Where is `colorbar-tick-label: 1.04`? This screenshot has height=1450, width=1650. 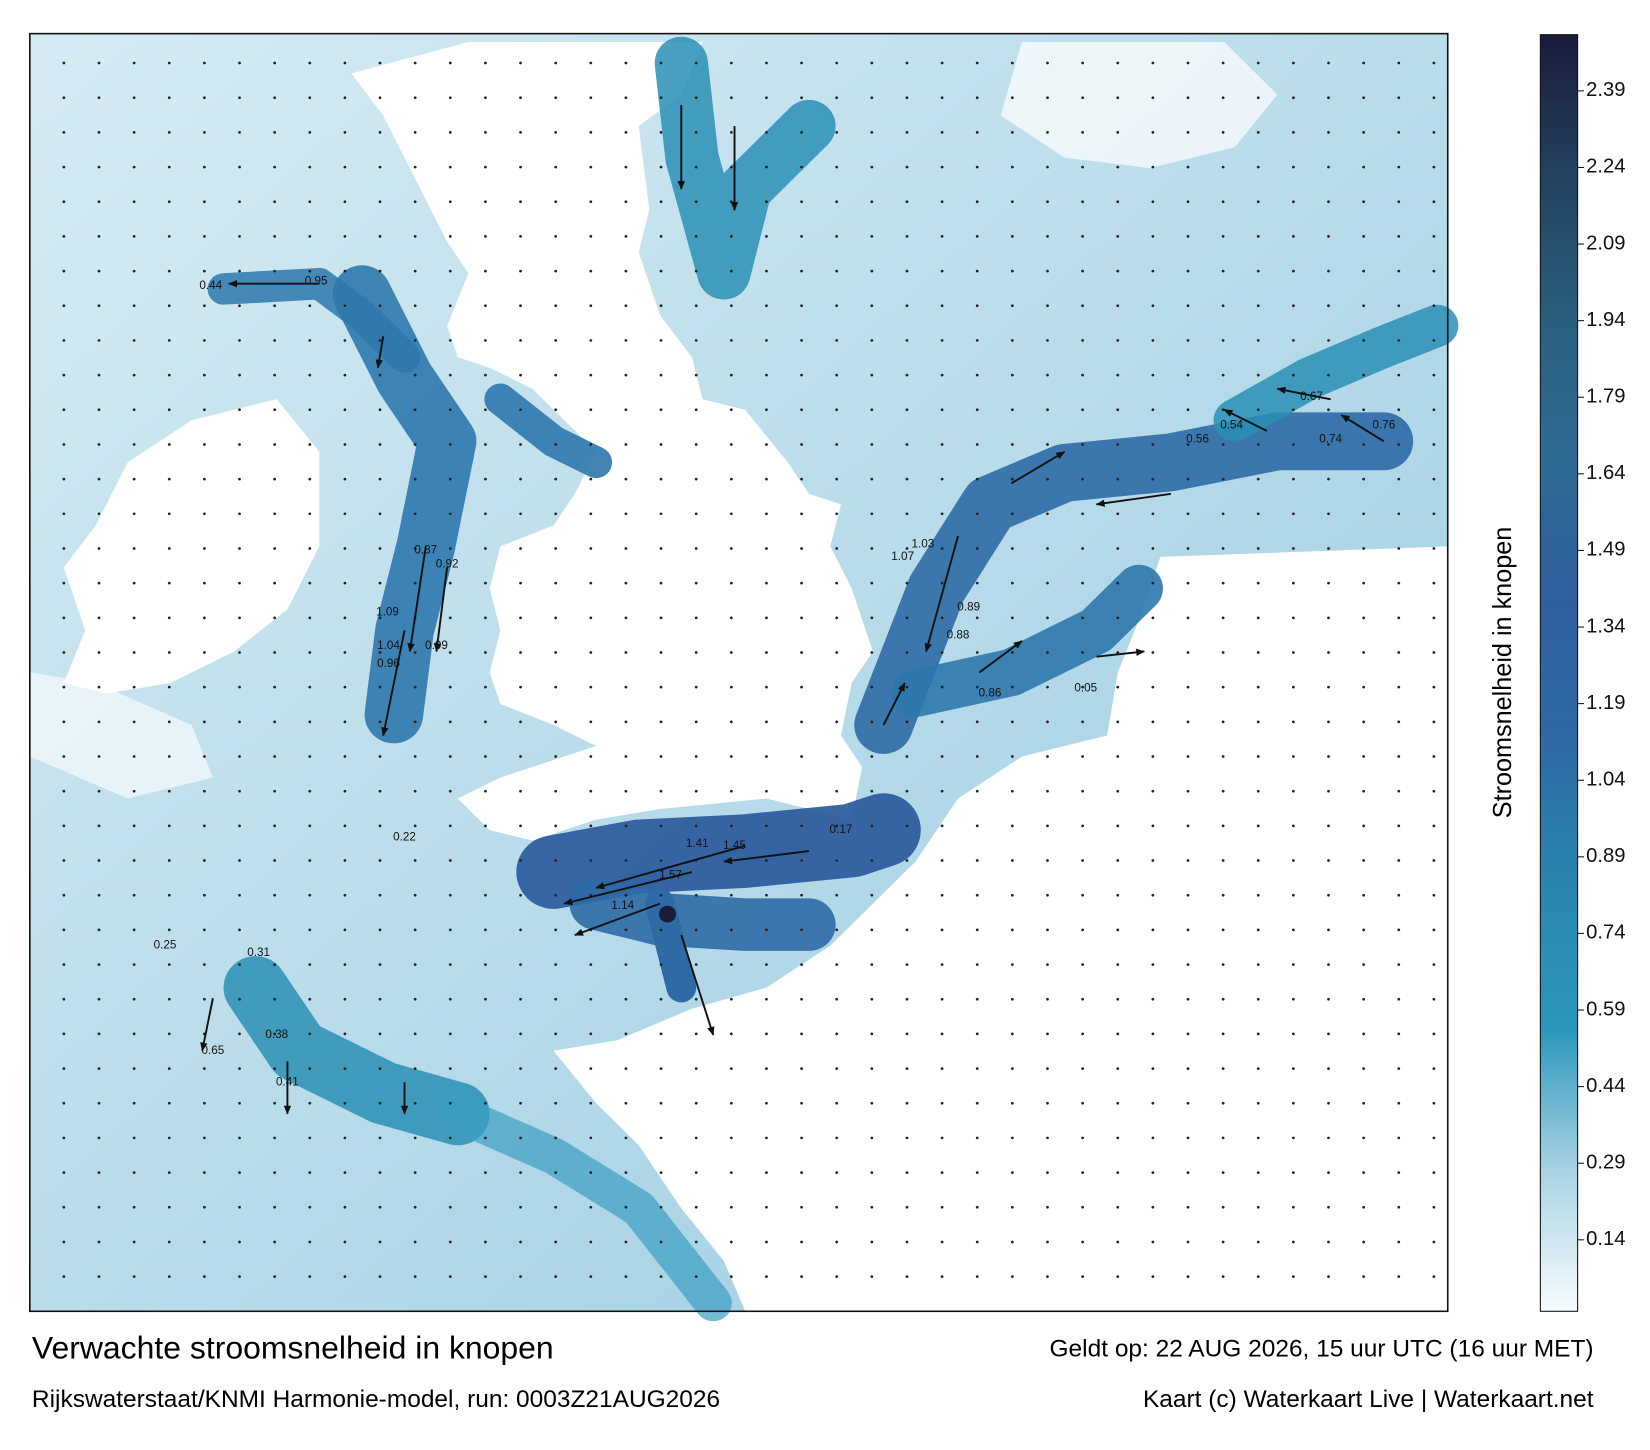
colorbar-tick-label: 1.04 is located at coordinates (1605, 780).